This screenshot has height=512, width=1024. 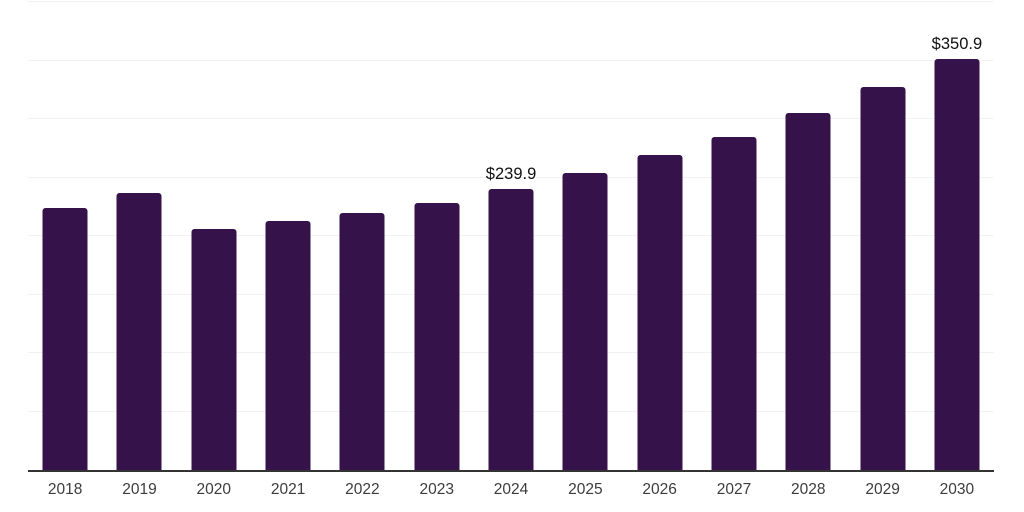 I want to click on x-tick-label-2030: 2030, so click(x=957, y=489).